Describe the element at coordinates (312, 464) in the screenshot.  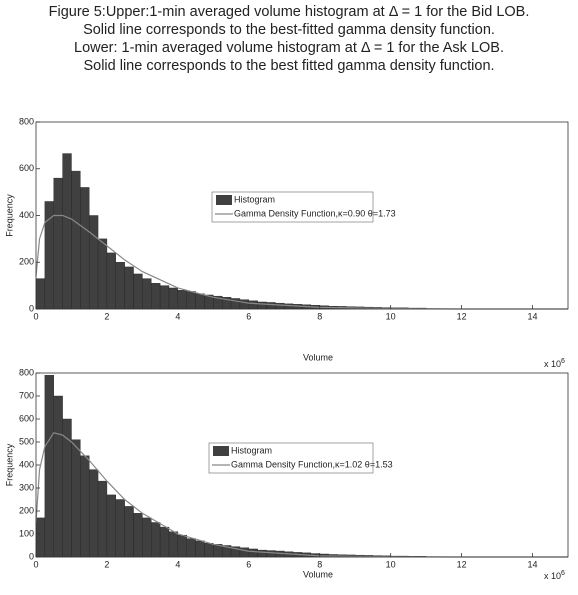
I see `legend-label: Gamma Density Function,κ=1.02 θ=1.53` at that location.